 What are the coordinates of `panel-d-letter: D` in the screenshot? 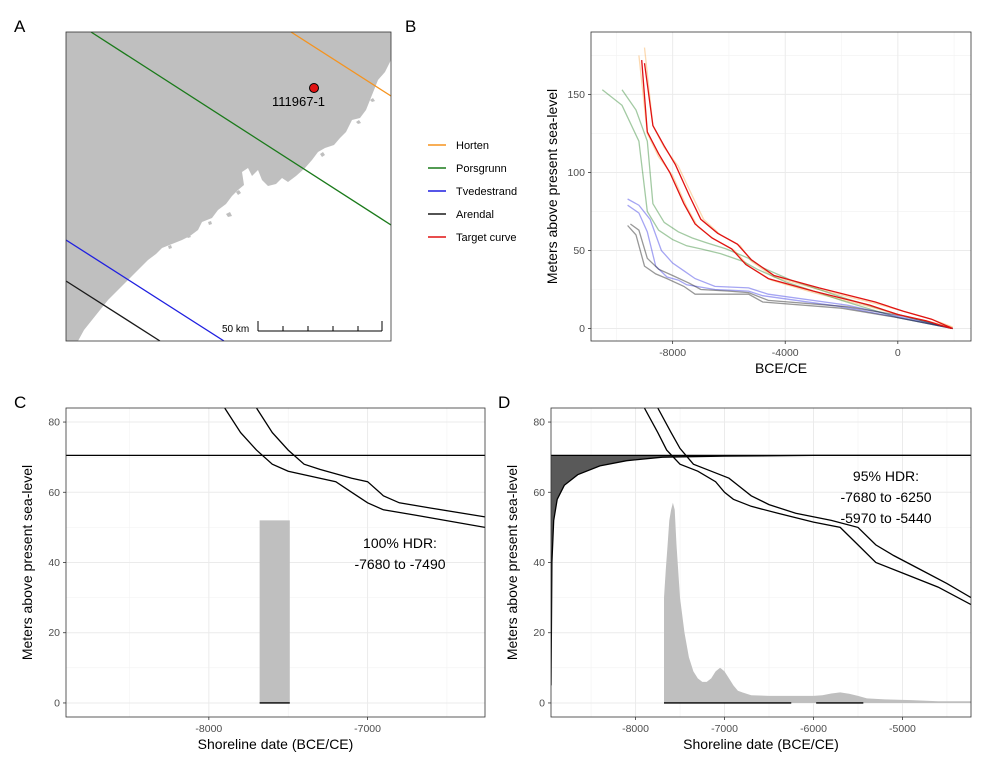 It's located at (504, 402).